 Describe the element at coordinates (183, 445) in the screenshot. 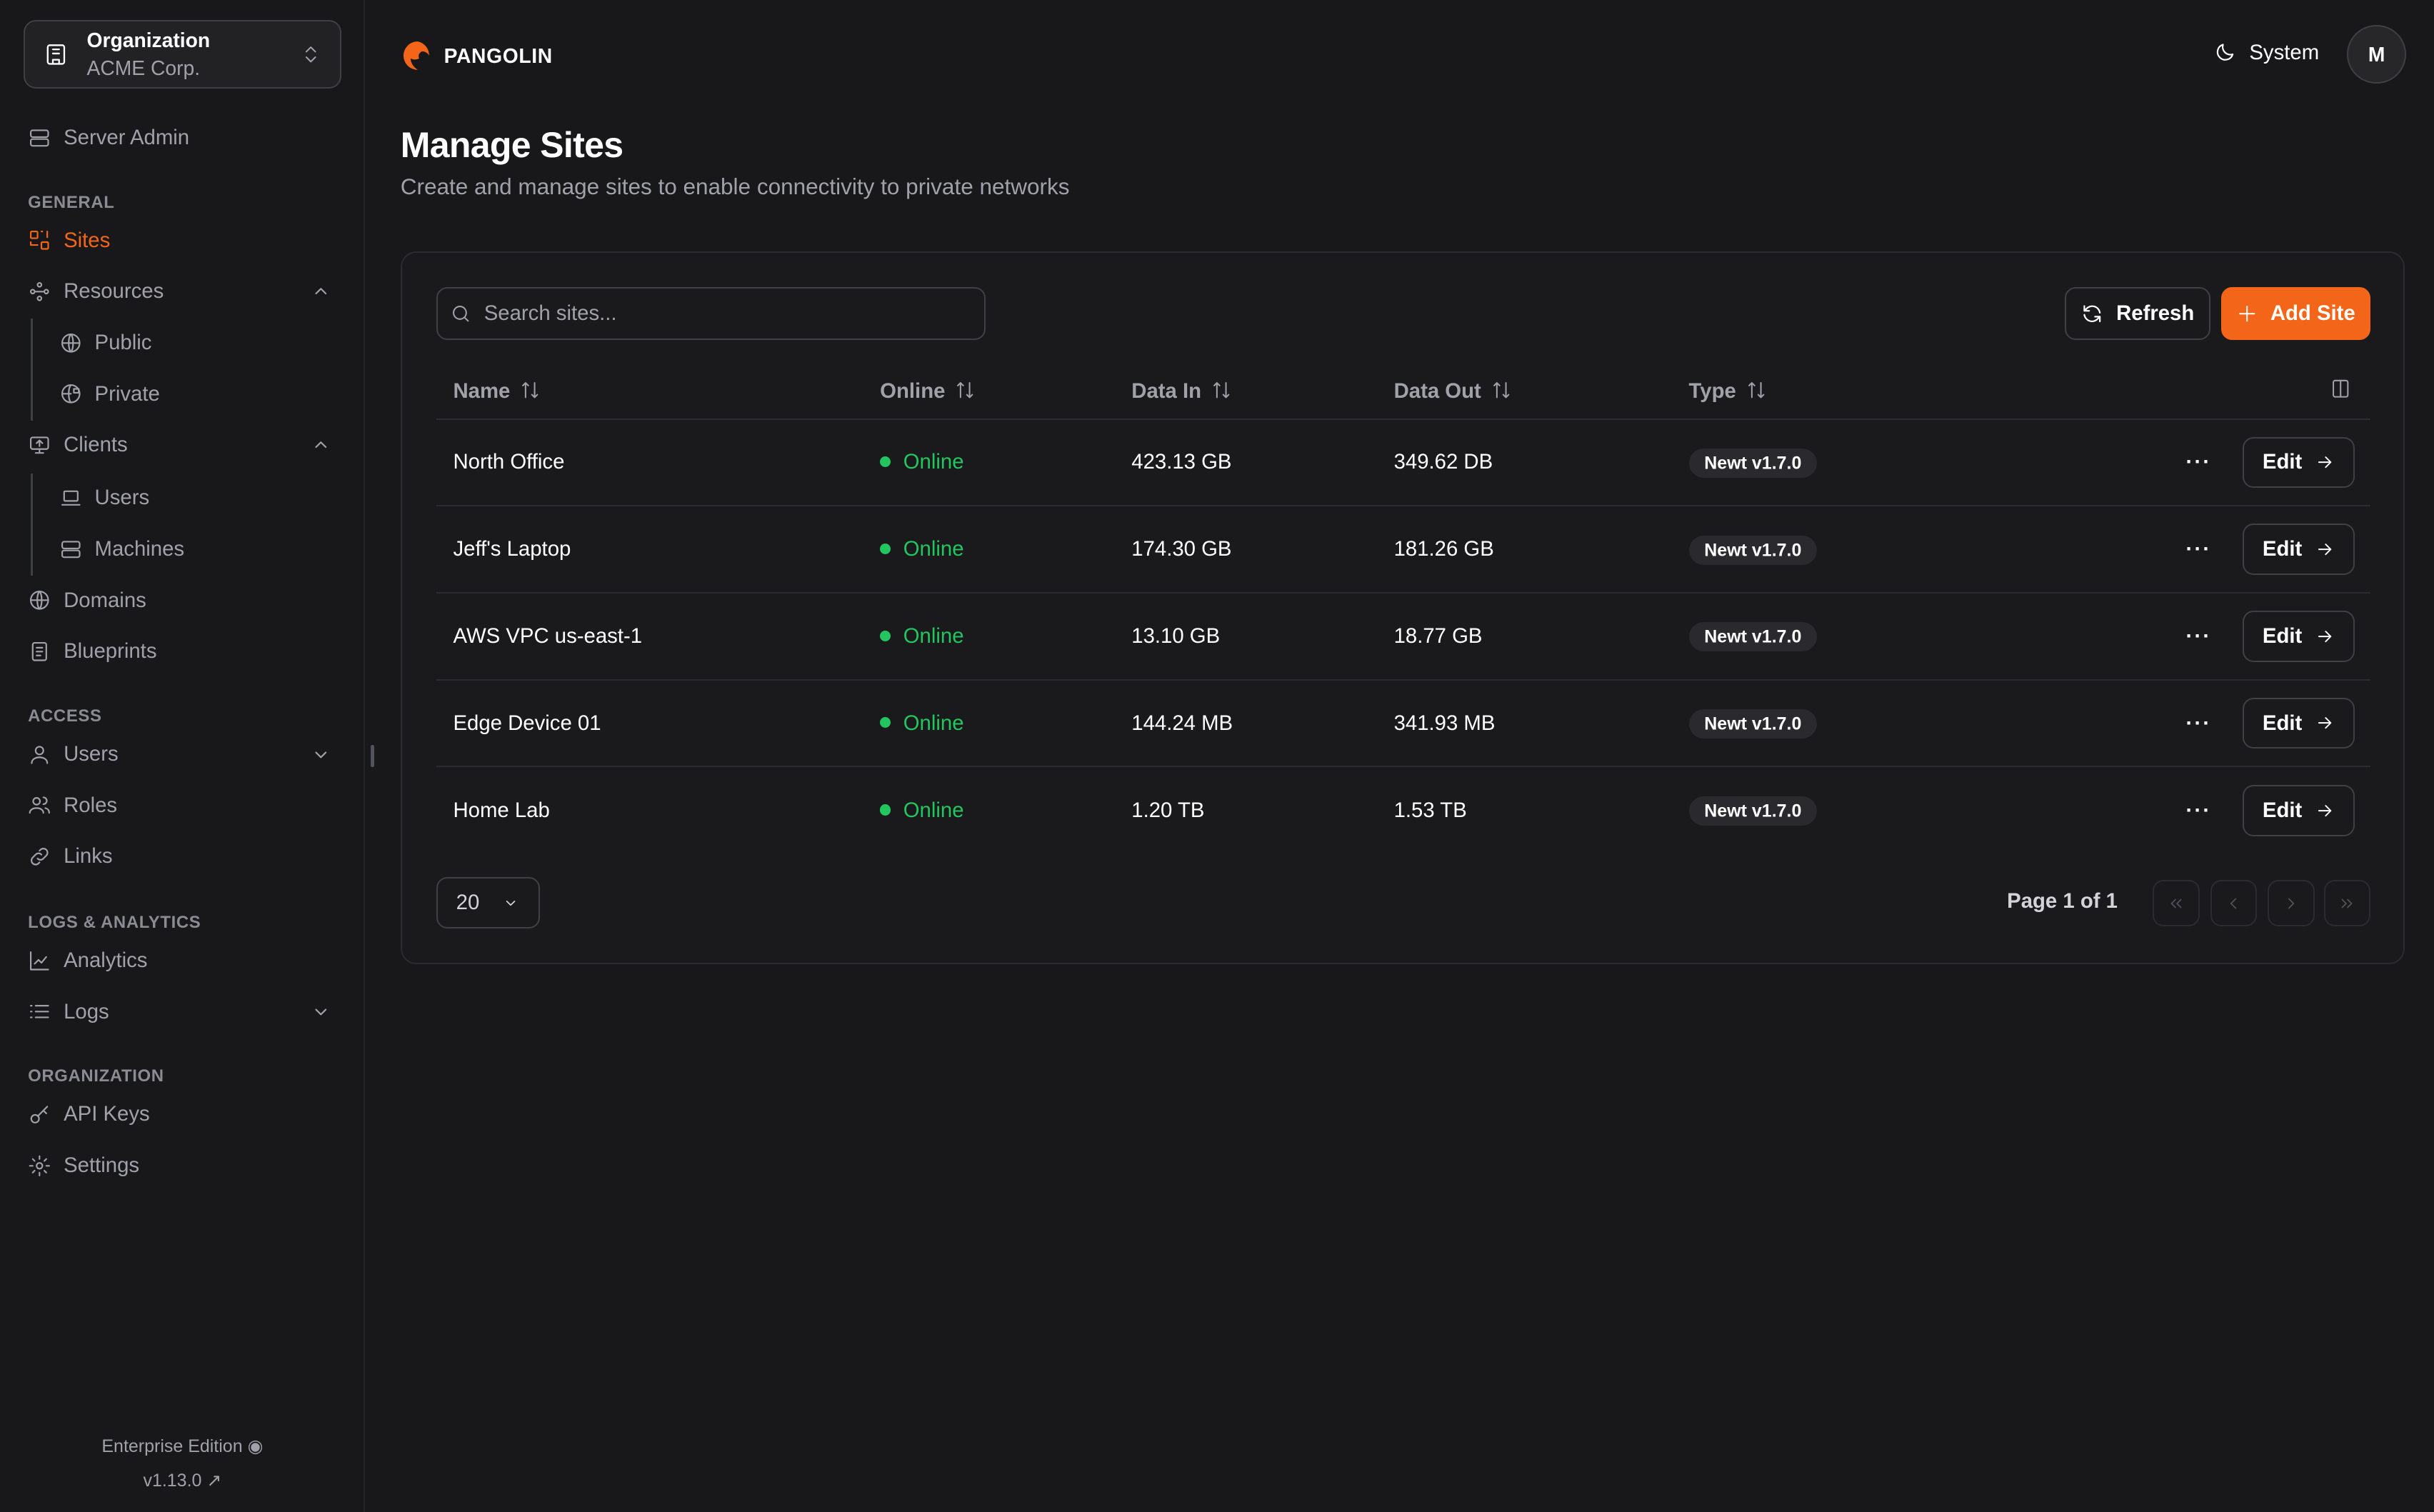

I see `sidebar-item-clients: Clients` at that location.